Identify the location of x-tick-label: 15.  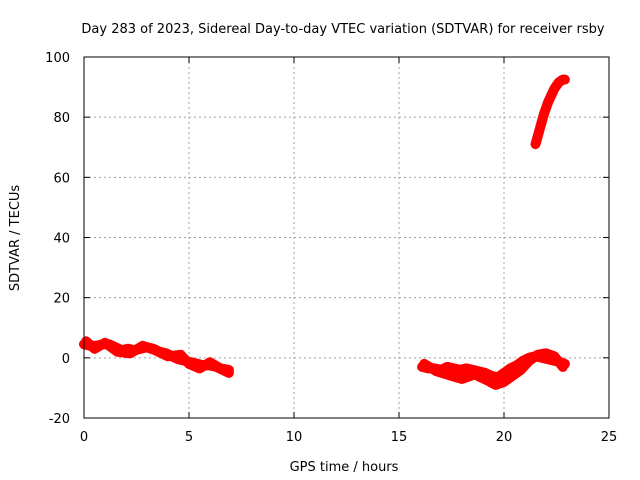
(399, 437).